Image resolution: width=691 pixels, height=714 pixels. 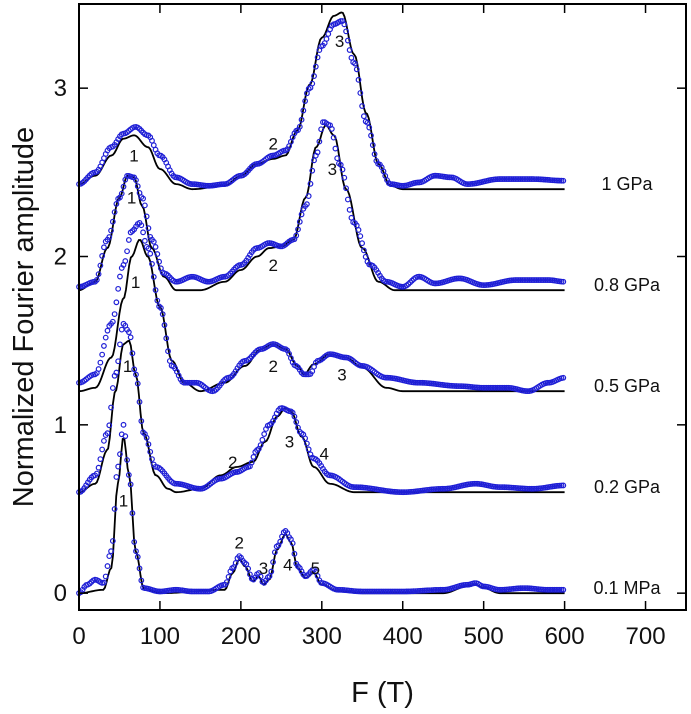 What do you see at coordinates (287, 565) in the screenshot?
I see `peak-label: 4` at bounding box center [287, 565].